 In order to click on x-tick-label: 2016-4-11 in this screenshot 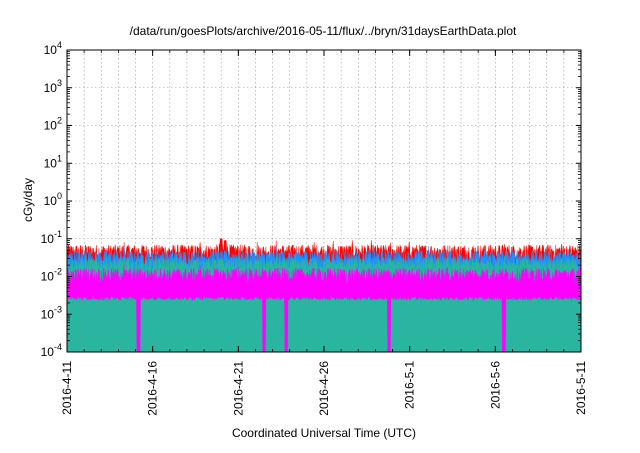, I will do `click(67, 388)`.